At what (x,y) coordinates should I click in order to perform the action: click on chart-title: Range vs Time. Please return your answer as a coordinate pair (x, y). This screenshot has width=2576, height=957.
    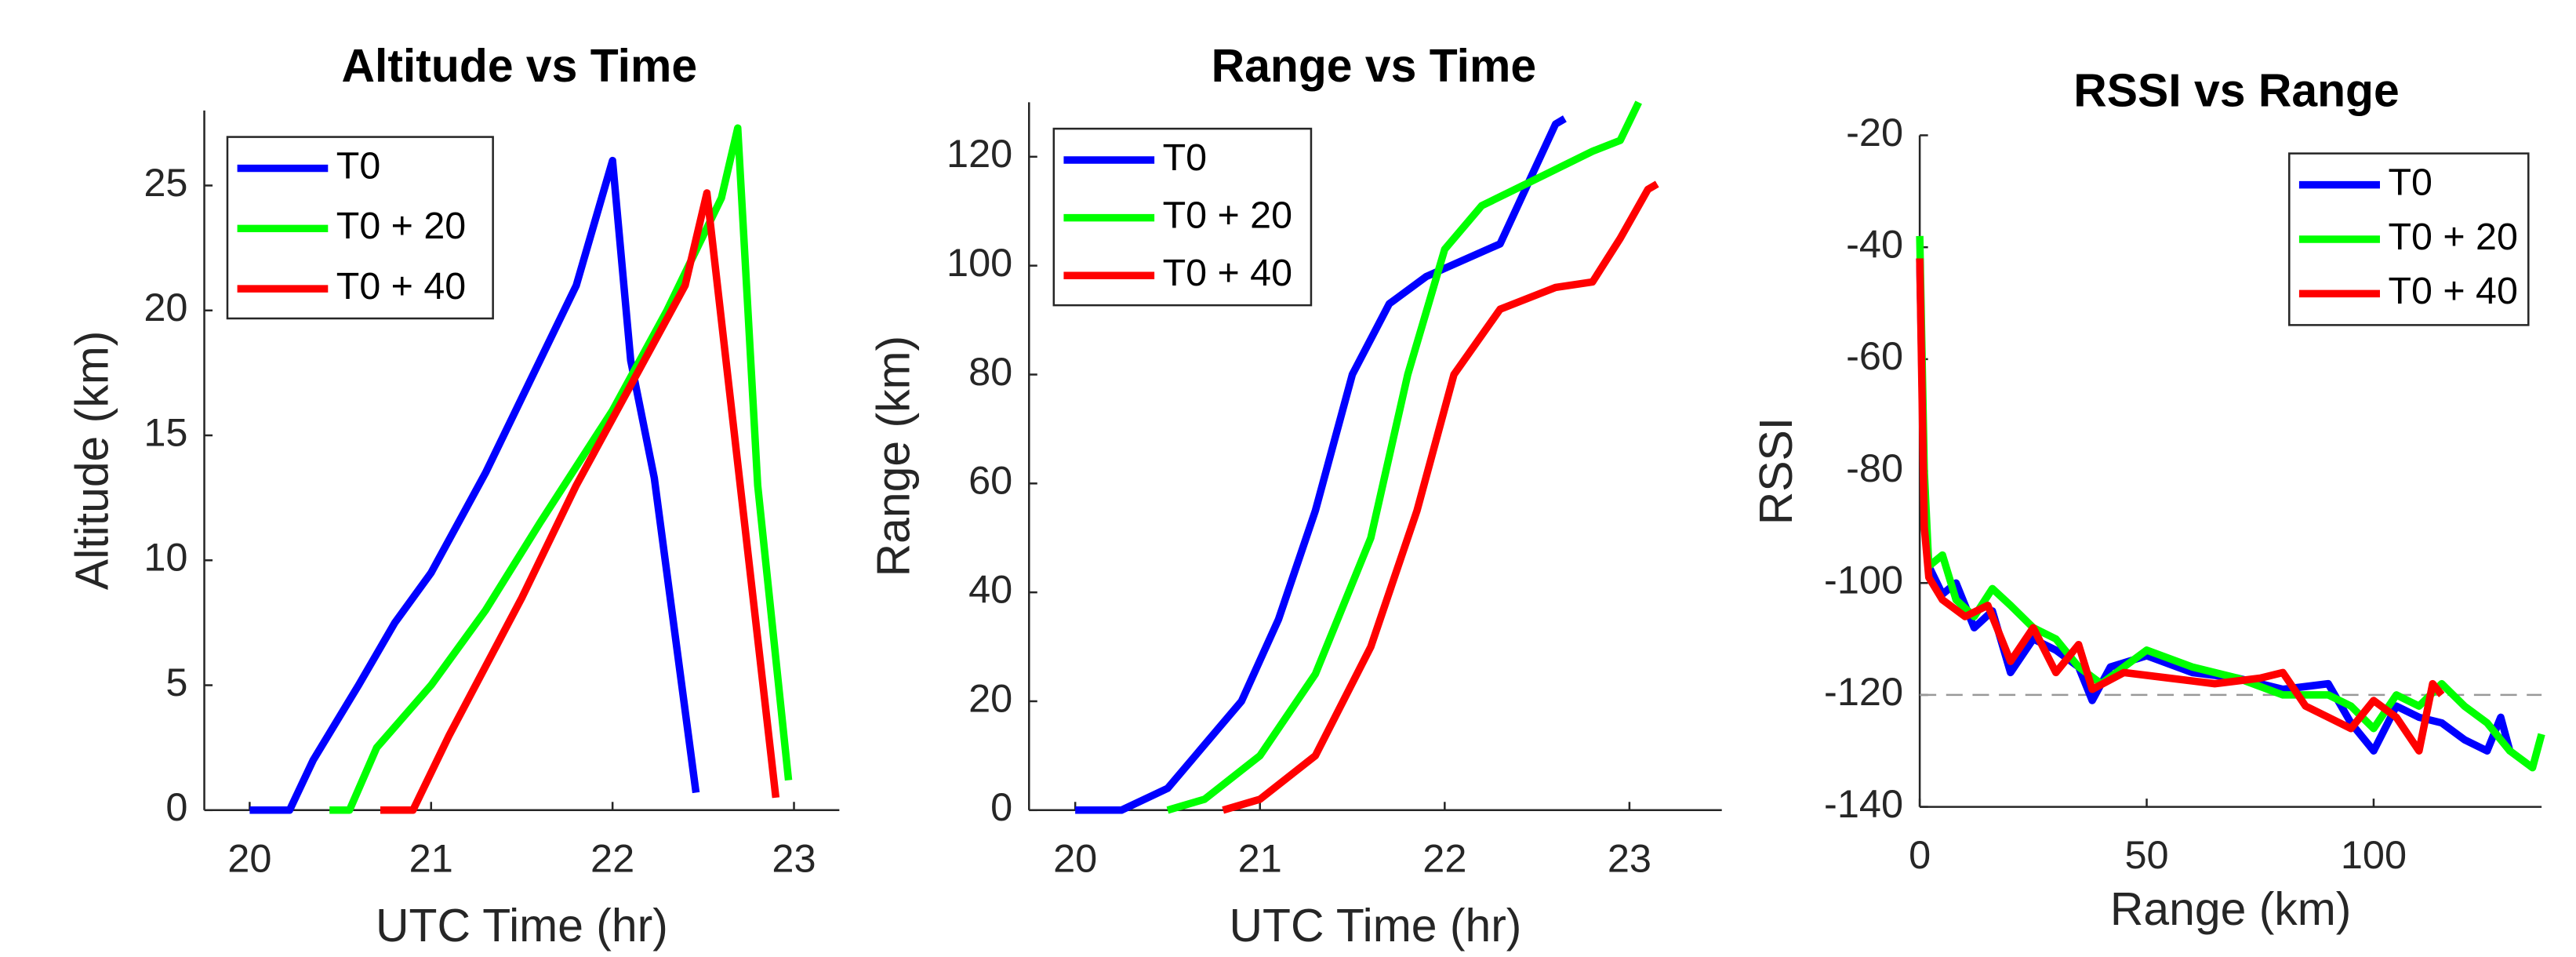
    Looking at the image, I should click on (1374, 66).